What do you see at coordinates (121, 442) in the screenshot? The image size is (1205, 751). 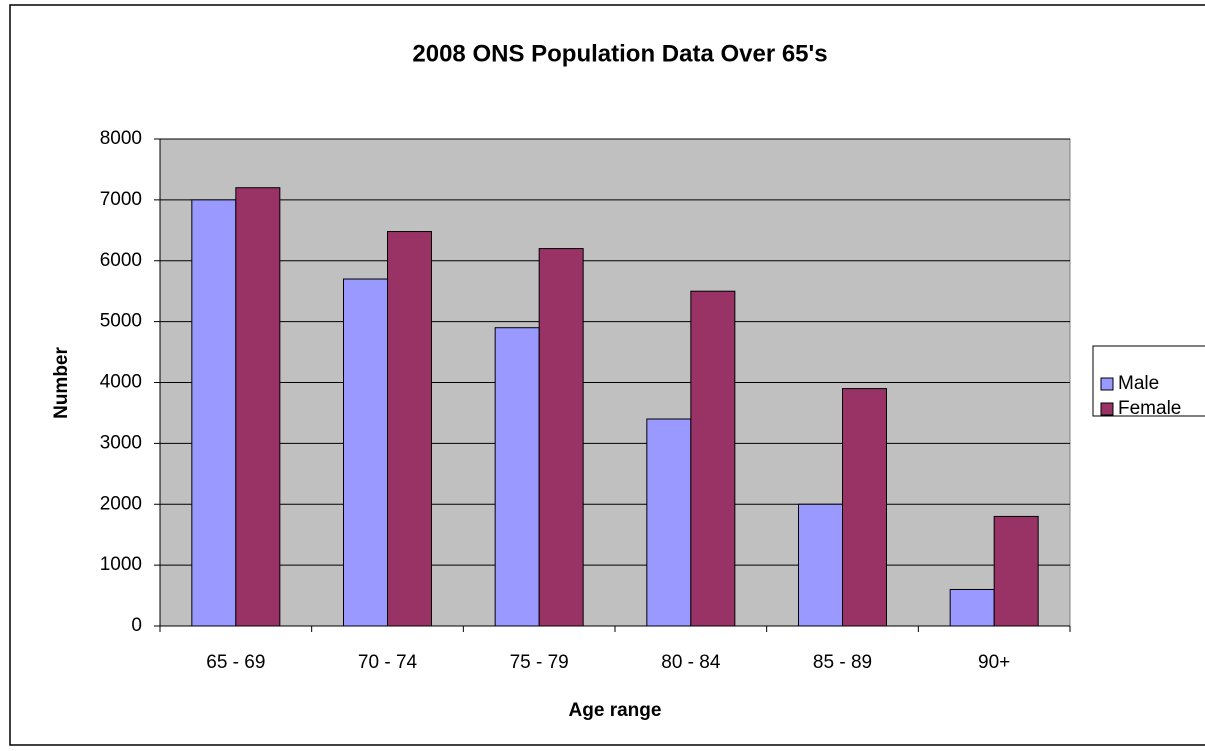 I see `y-tick-label: 3000` at bounding box center [121, 442].